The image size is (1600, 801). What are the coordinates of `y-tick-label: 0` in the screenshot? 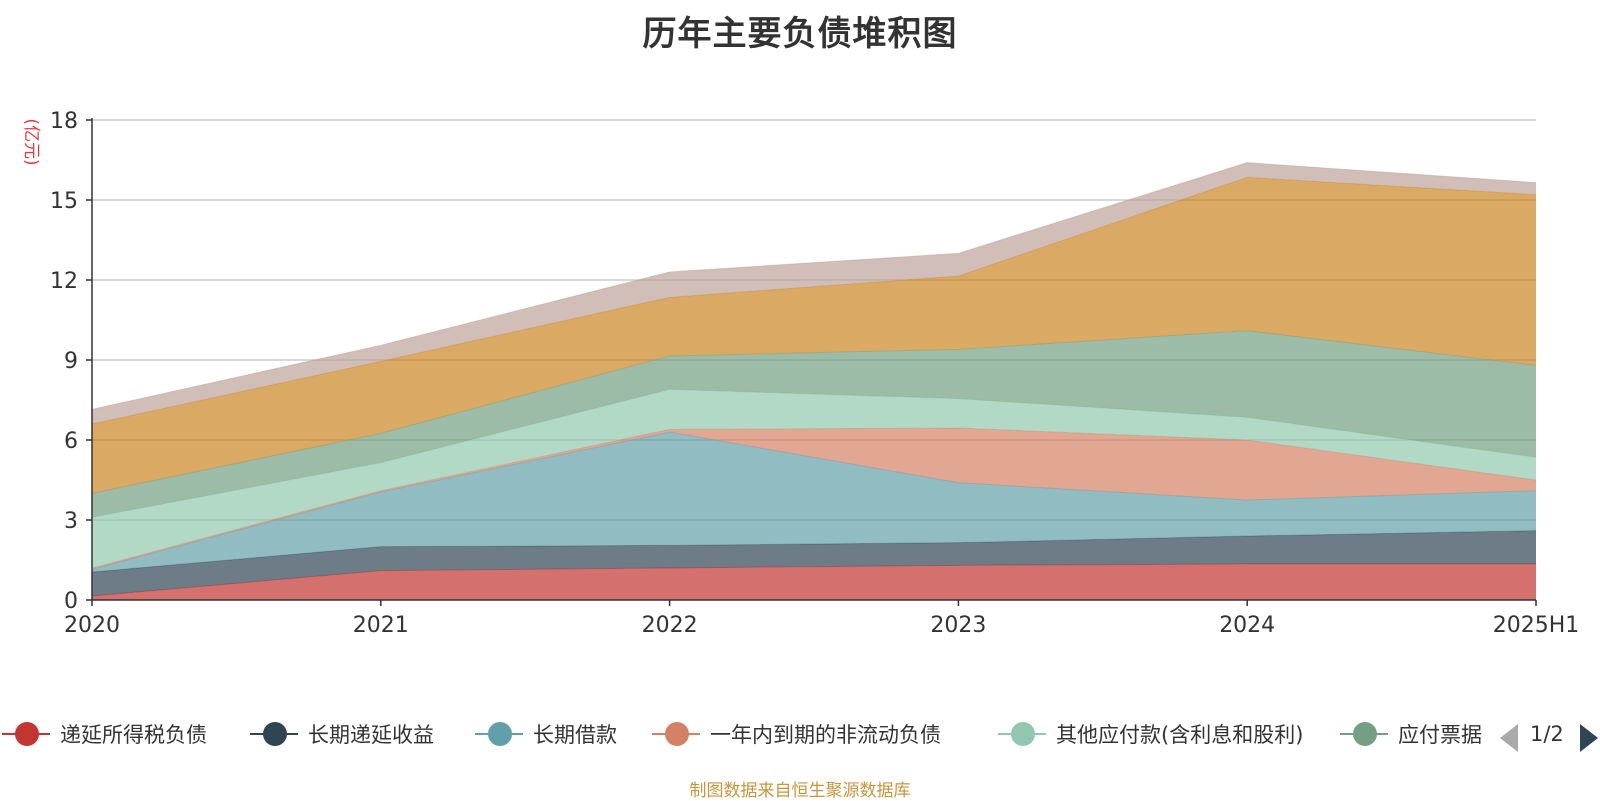 It's located at (71, 601).